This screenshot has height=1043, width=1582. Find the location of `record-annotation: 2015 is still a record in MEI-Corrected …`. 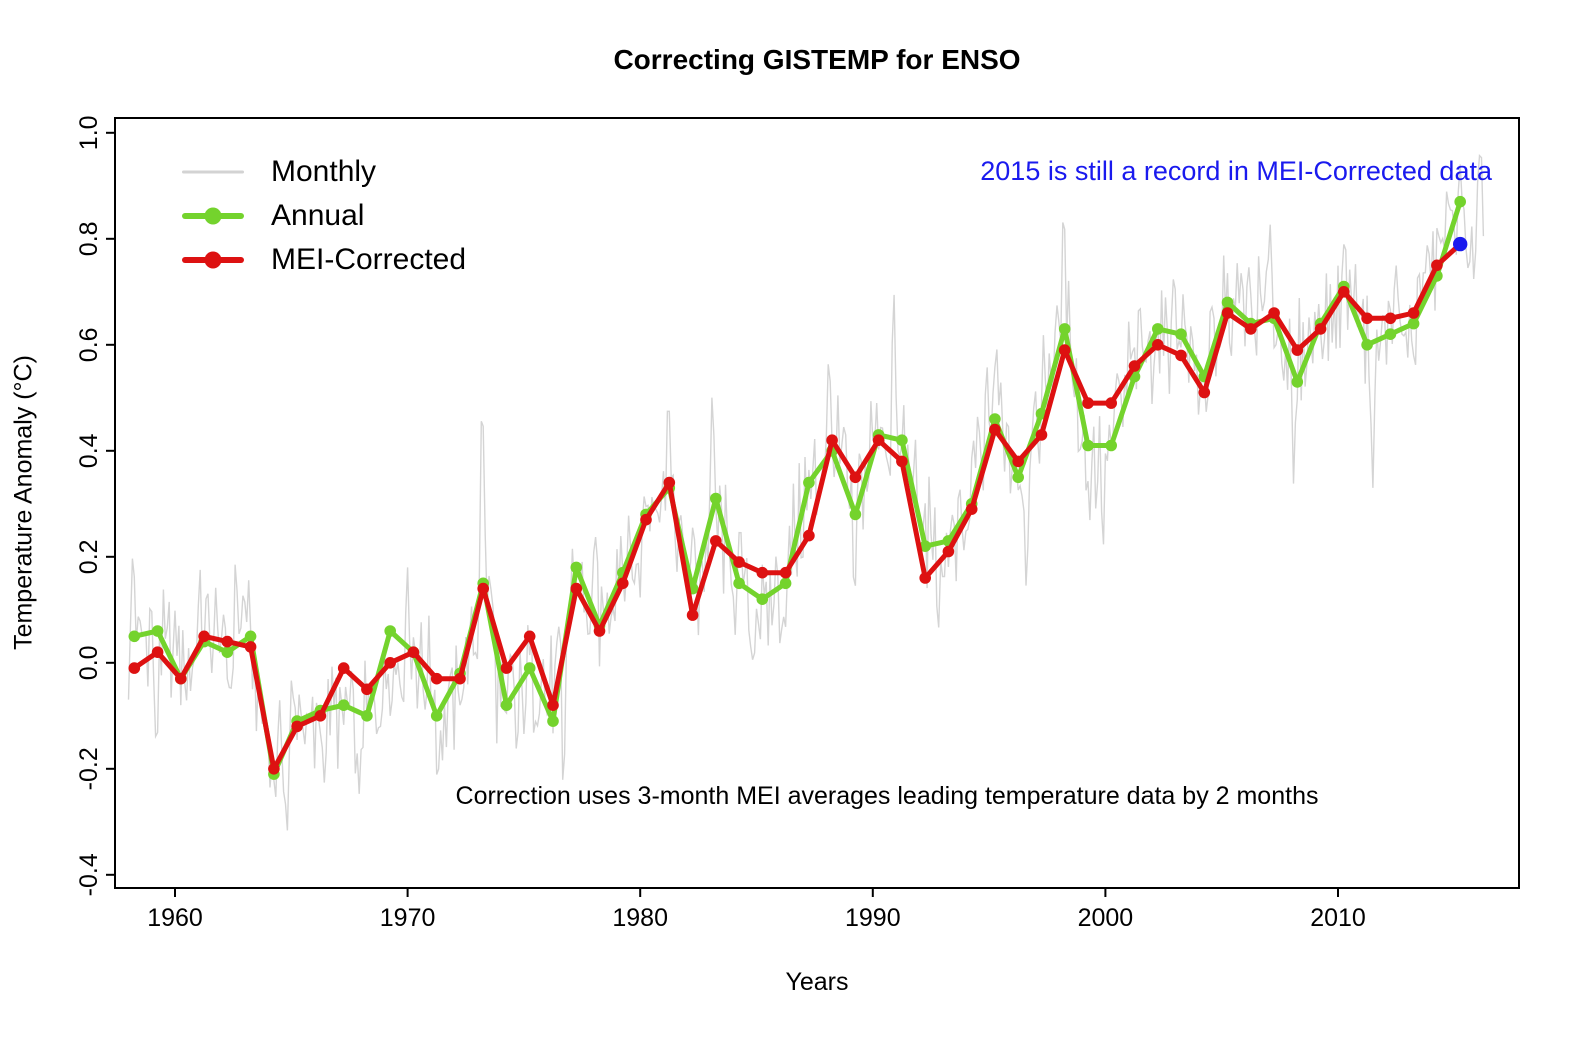

record-annotation: 2015 is still a record in MEI-Corrected … is located at coordinates (1236, 171).